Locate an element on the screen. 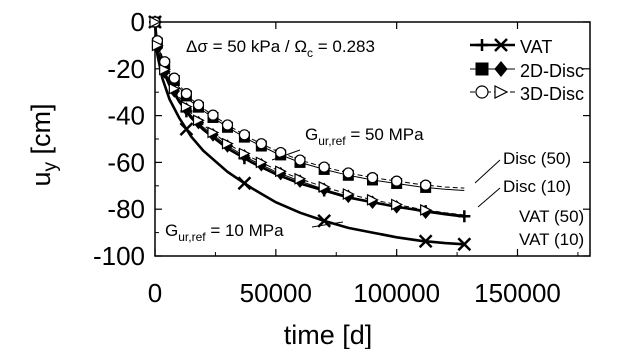 This screenshot has height=349, width=617. legend-label-vat: VAT is located at coordinates (536, 47).